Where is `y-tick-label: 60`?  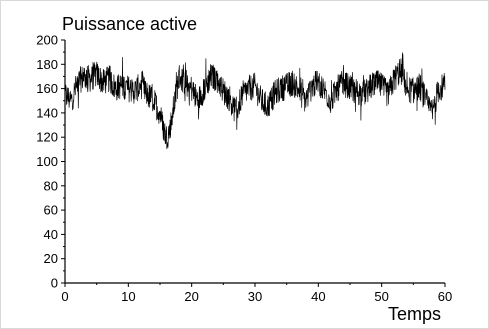 y-tick-label: 60 is located at coordinates (51, 210).